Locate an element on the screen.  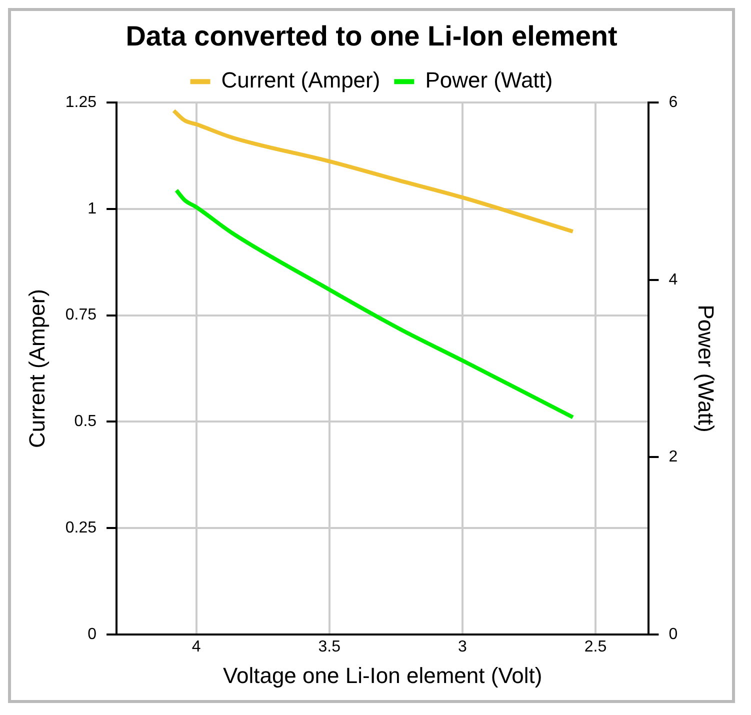
y-tick-label: 0.25 is located at coordinates (81, 527).